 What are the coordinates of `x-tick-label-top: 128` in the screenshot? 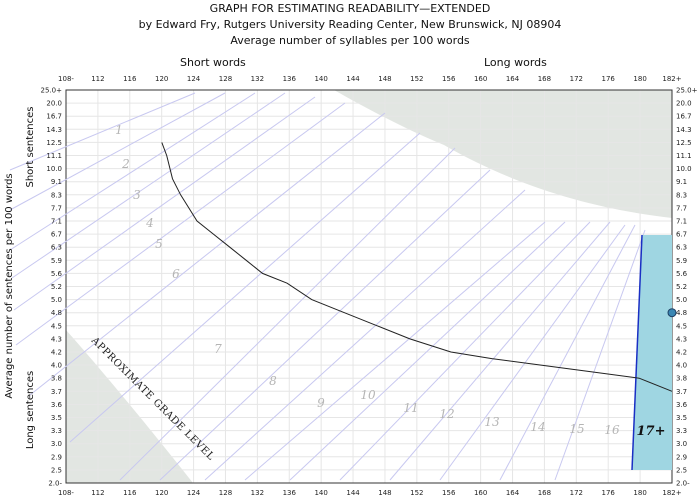 It's located at (225, 79).